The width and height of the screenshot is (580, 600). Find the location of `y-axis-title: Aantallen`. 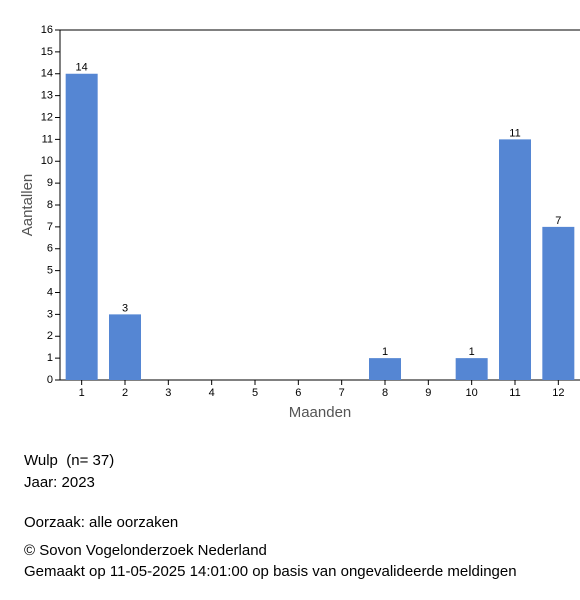

y-axis-title: Aantallen is located at coordinates (27, 205).